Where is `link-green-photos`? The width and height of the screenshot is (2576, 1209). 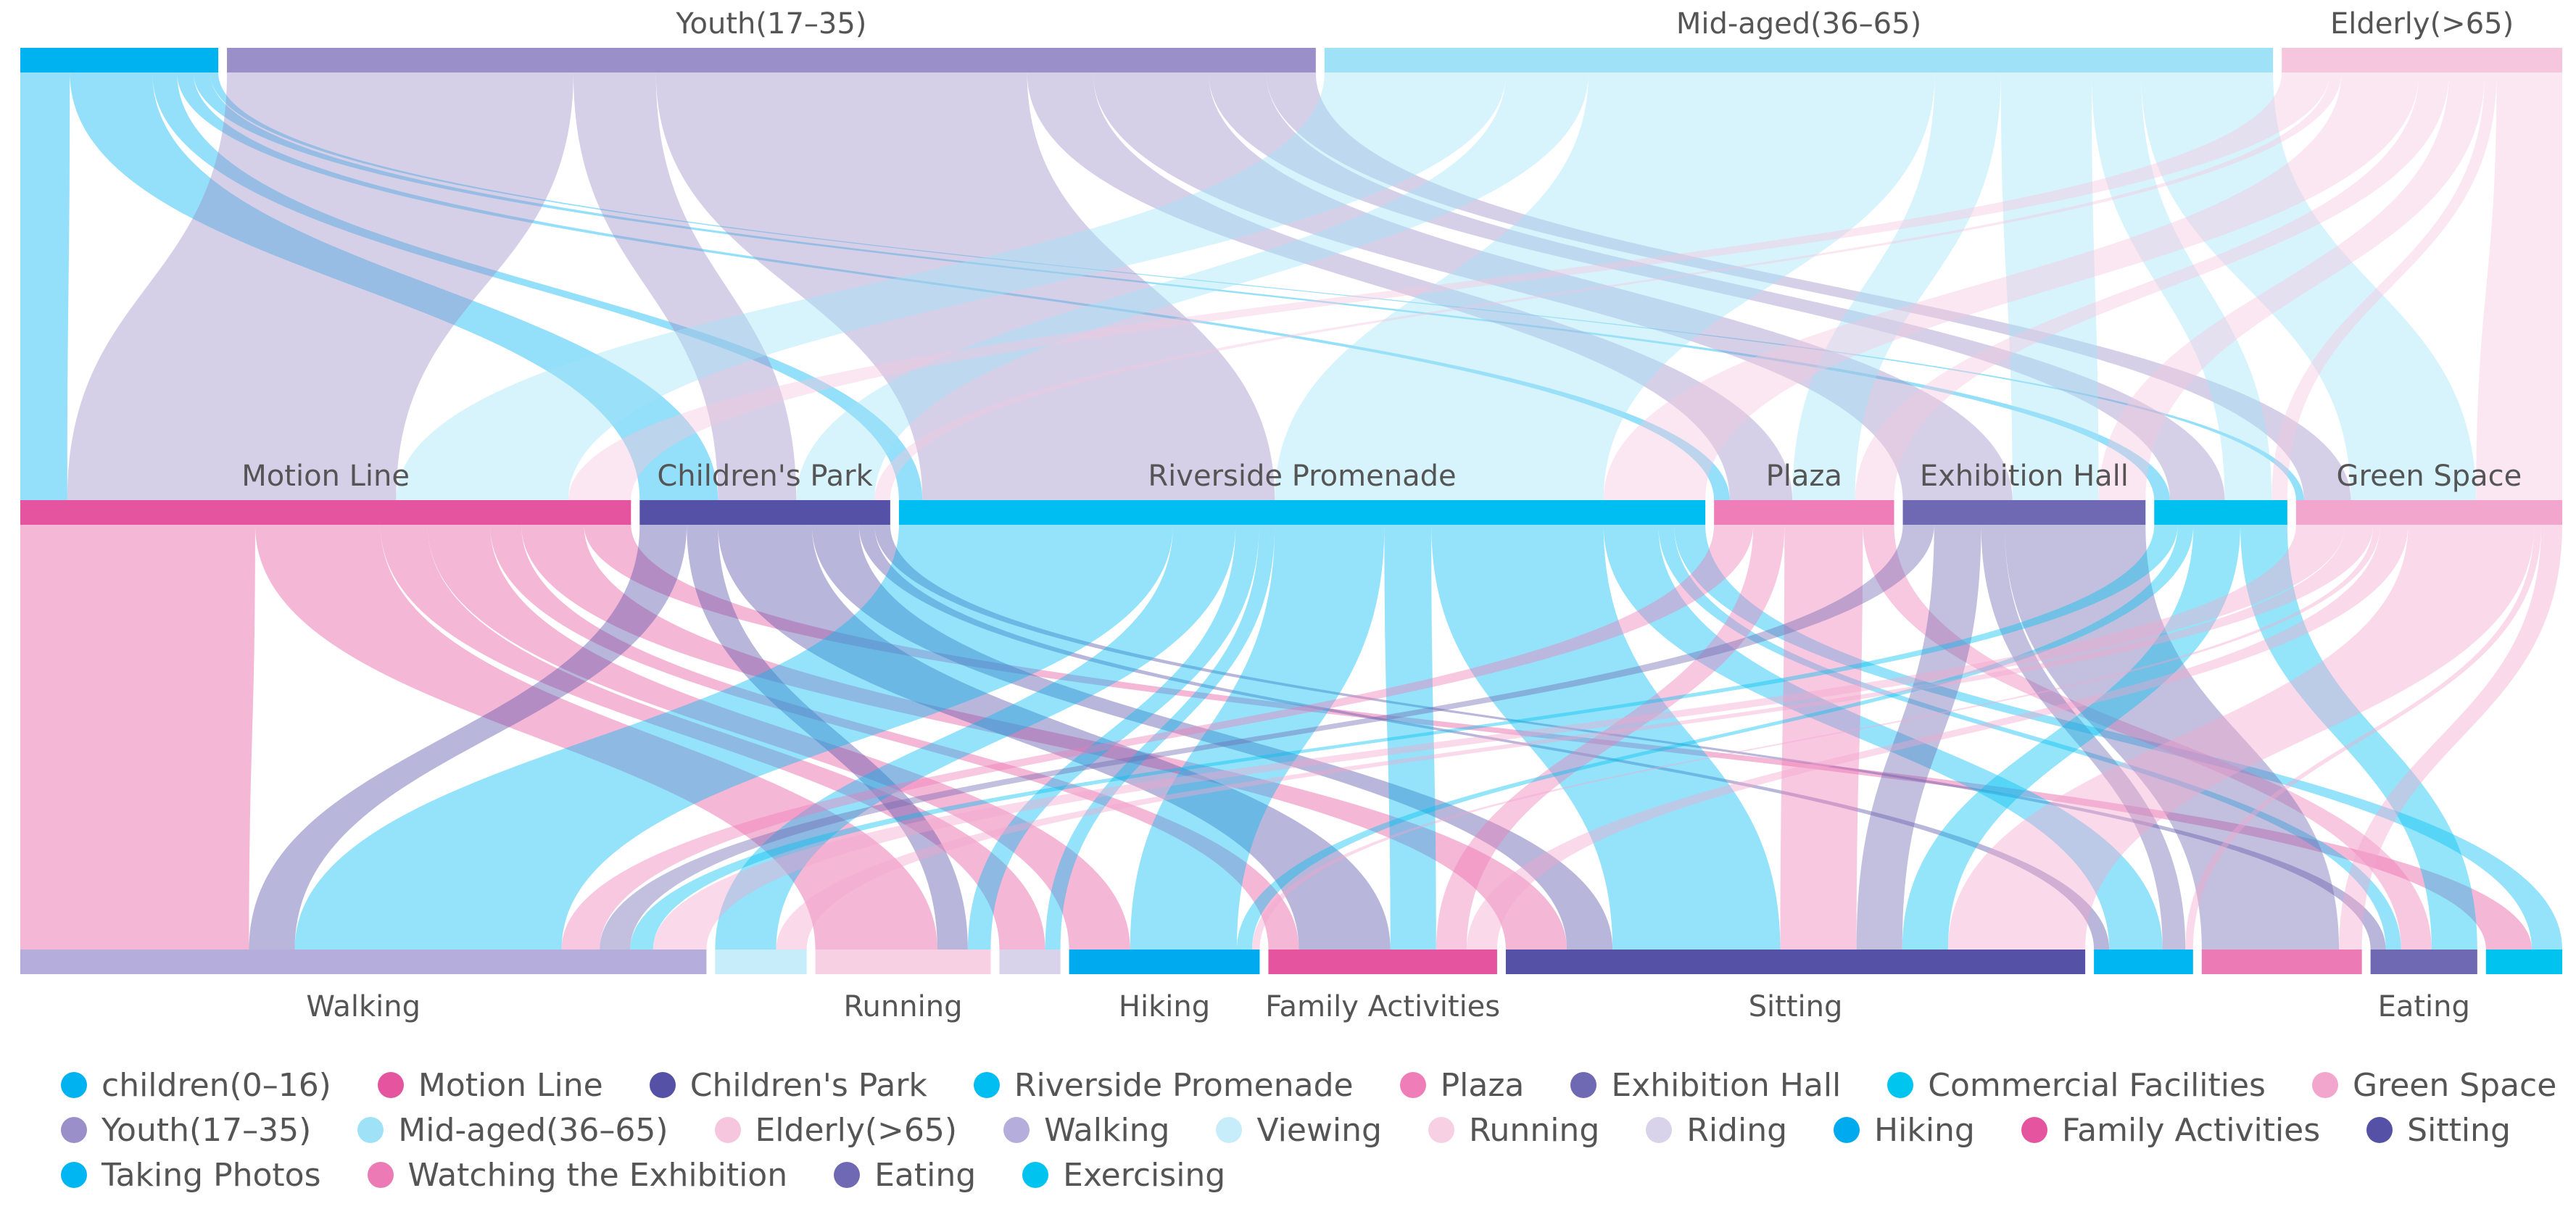
link-green-photos is located at coordinates (2363, 737).